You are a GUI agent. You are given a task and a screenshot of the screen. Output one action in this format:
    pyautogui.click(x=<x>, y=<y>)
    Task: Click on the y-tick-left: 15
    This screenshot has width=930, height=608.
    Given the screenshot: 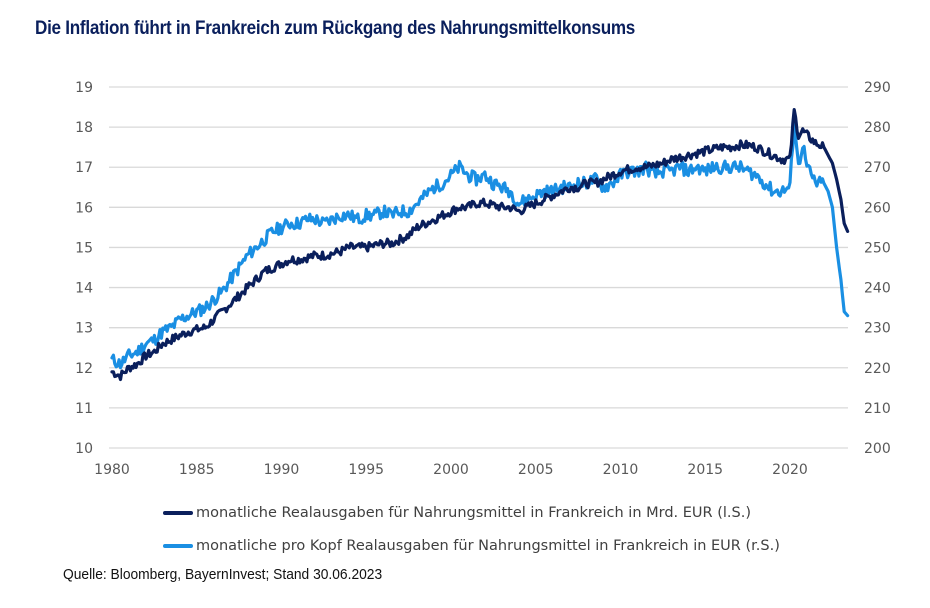 What is the action you would take?
    pyautogui.click(x=84, y=248)
    